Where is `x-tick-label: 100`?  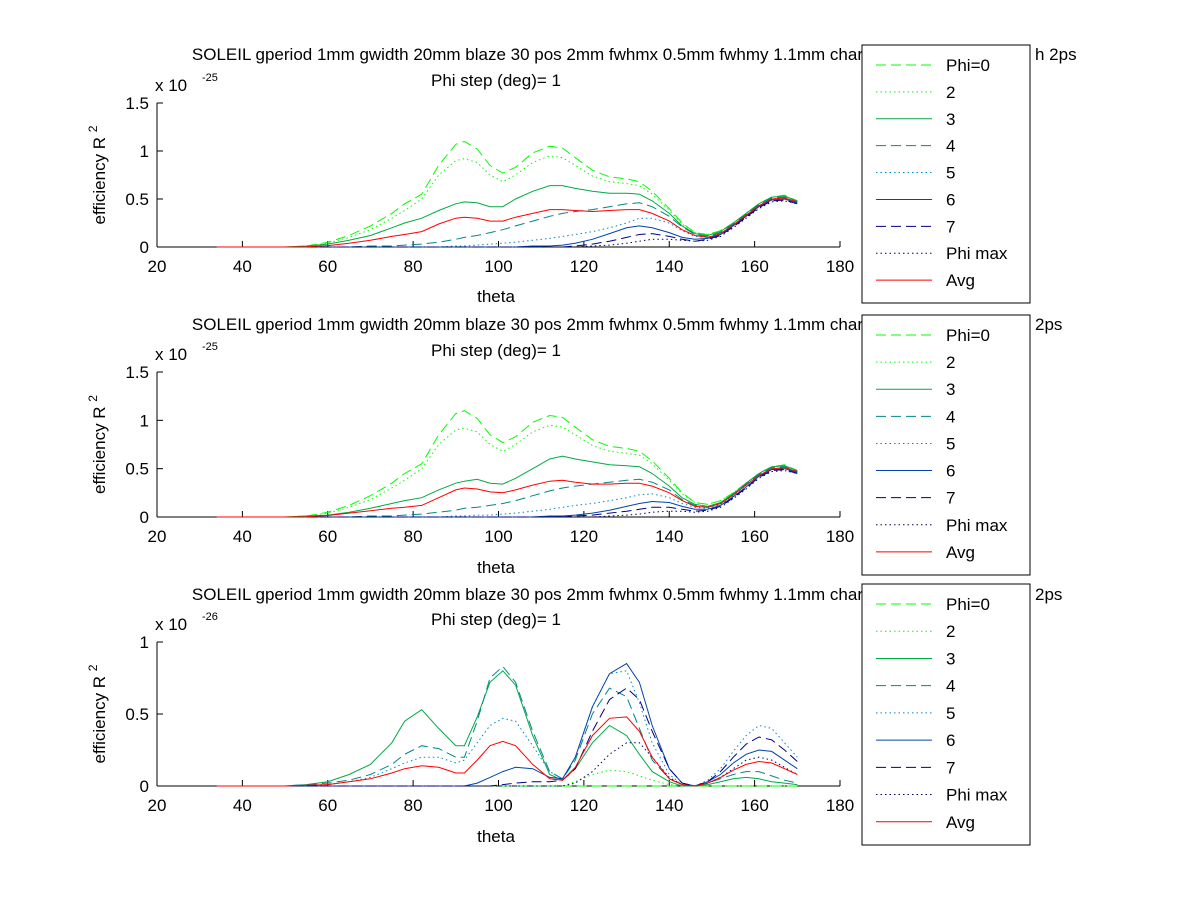 x-tick-label: 100 is located at coordinates (498, 266).